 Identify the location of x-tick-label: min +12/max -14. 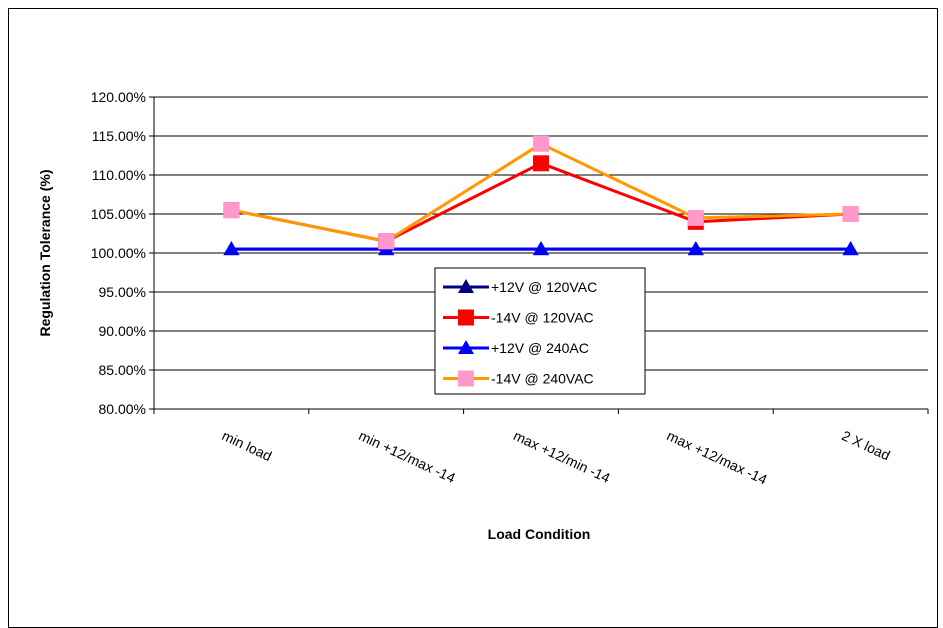
(407, 456).